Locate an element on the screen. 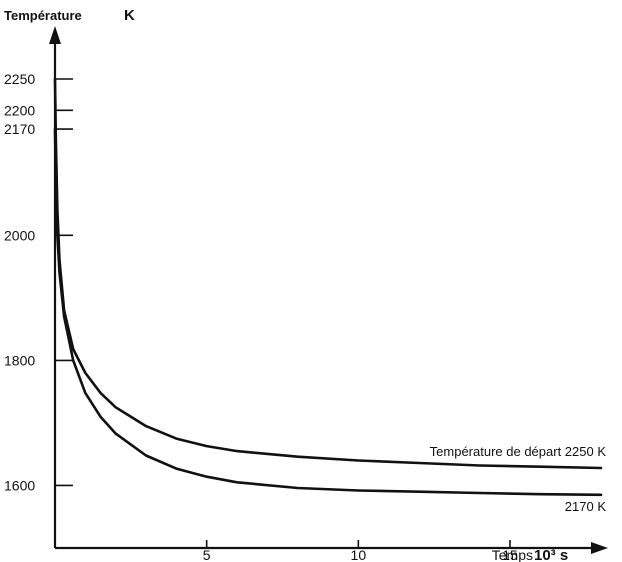 The image size is (622, 562). y-tick-label-2200: 2200 is located at coordinates (19, 110).